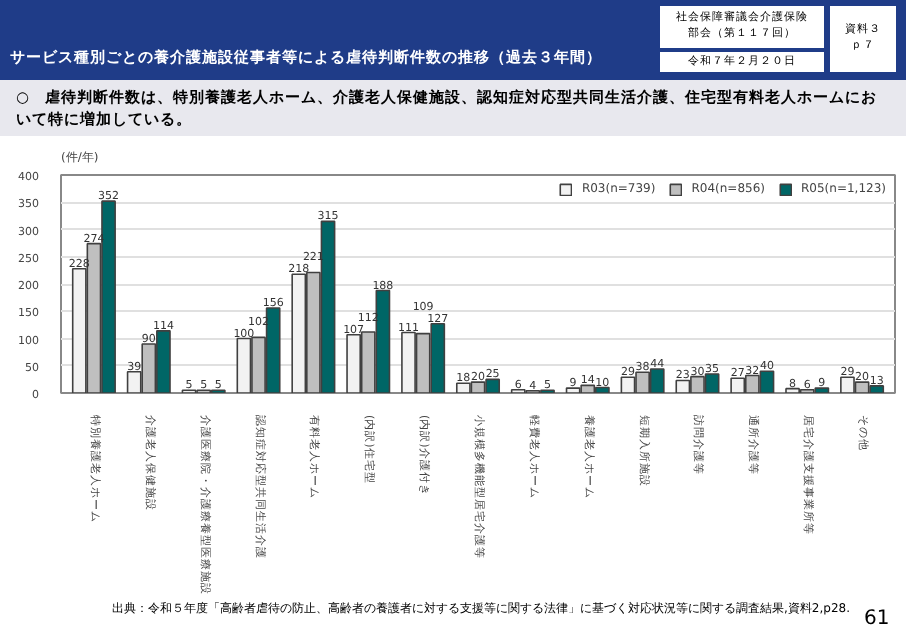  Describe the element at coordinates (877, 620) in the screenshot. I see `text: 61` at that location.